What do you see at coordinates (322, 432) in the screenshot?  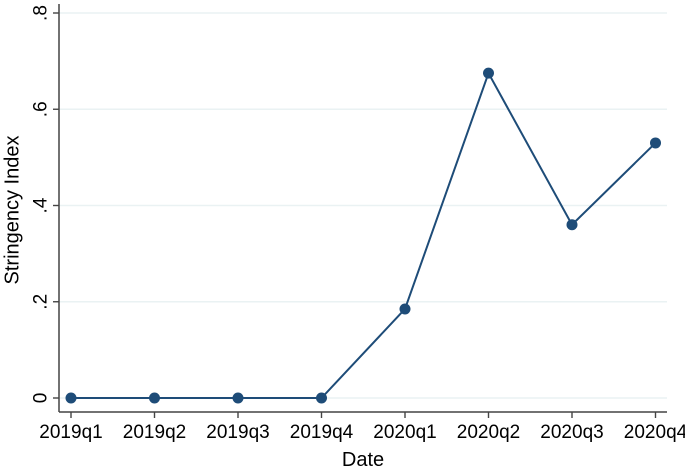 I see `x-tick-label: 2019q4` at bounding box center [322, 432].